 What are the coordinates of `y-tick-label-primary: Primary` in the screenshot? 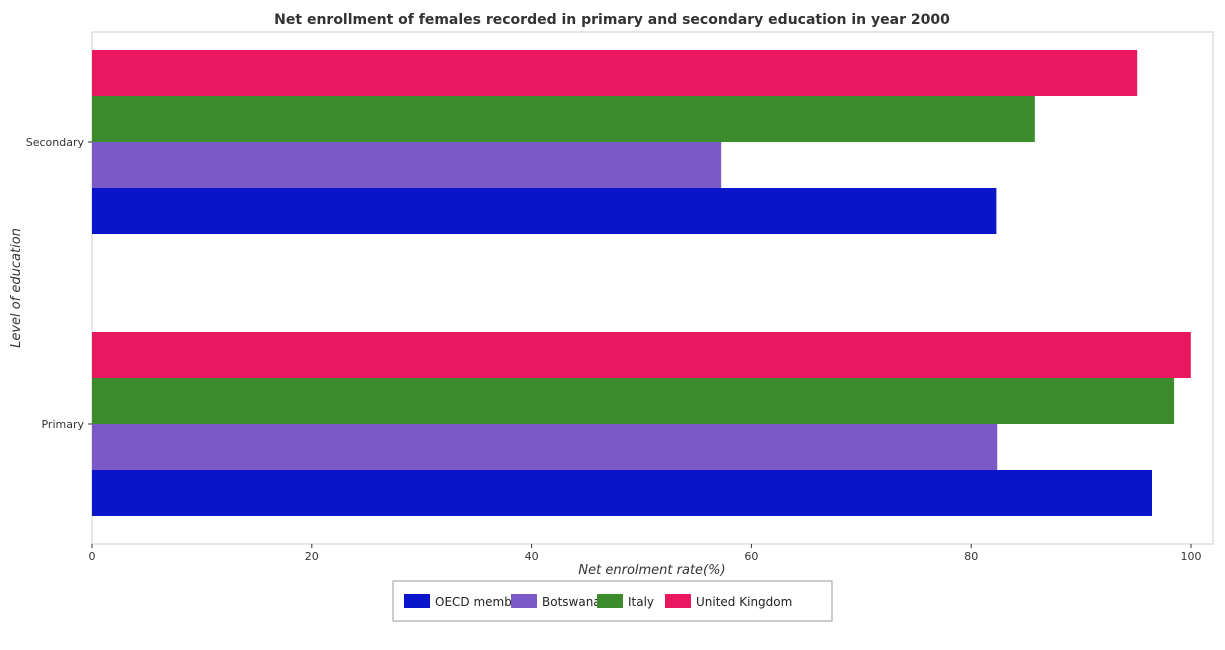 It's located at (62, 424).